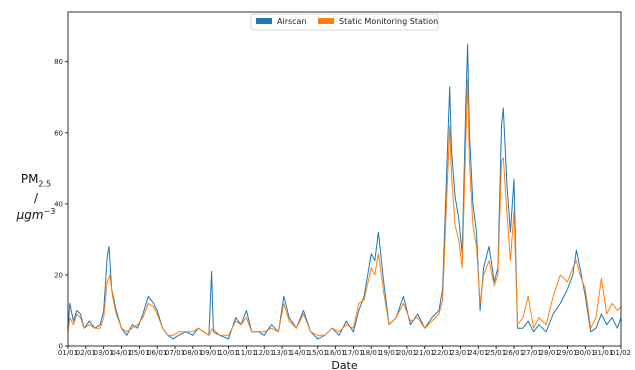  Describe the element at coordinates (532, 353) in the screenshot. I see `x-tick-label: 27/01` at that location.